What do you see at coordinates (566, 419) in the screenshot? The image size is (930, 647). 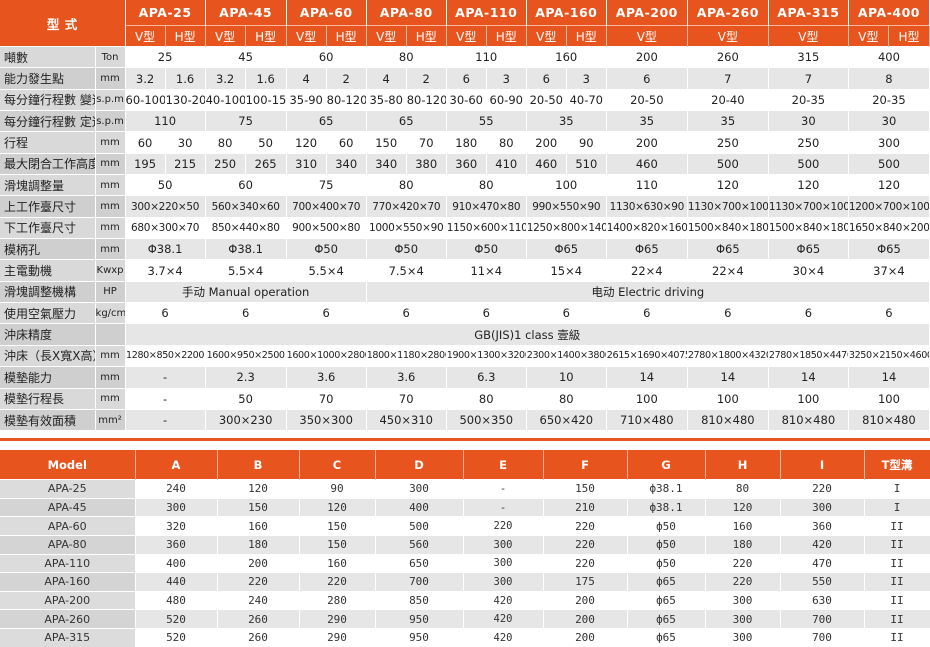 I see `spec-cell: 650×420` at bounding box center [566, 419].